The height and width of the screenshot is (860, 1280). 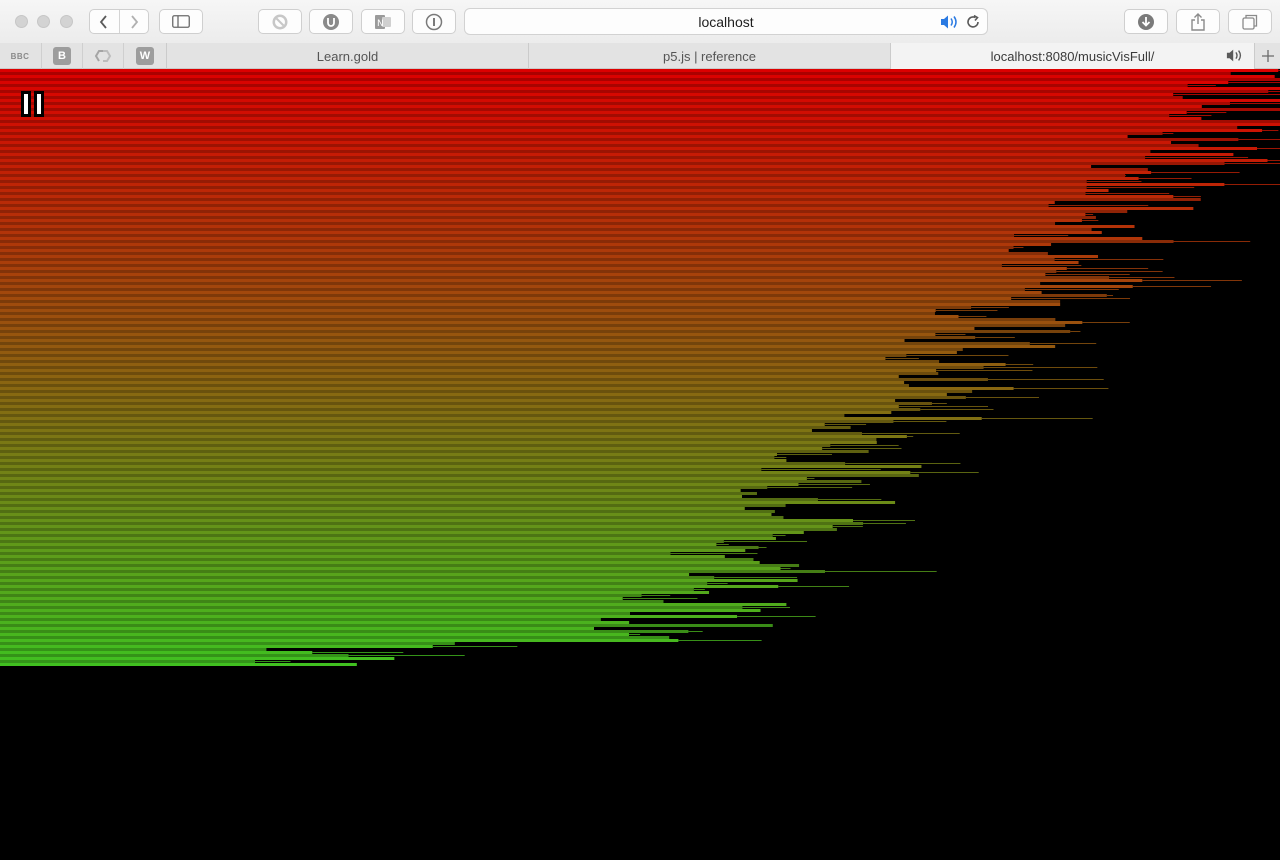 What do you see at coordinates (973, 24) in the screenshot?
I see `reload-button` at bounding box center [973, 24].